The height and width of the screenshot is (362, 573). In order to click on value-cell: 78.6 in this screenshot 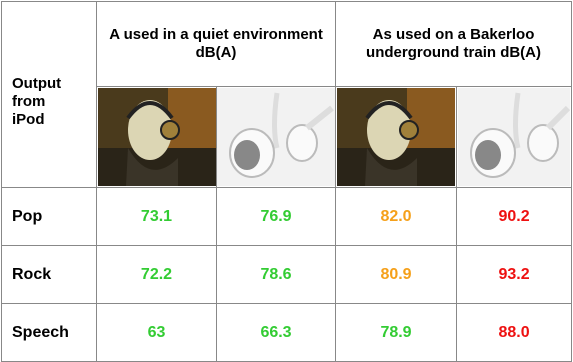, I will do `click(276, 274)`.